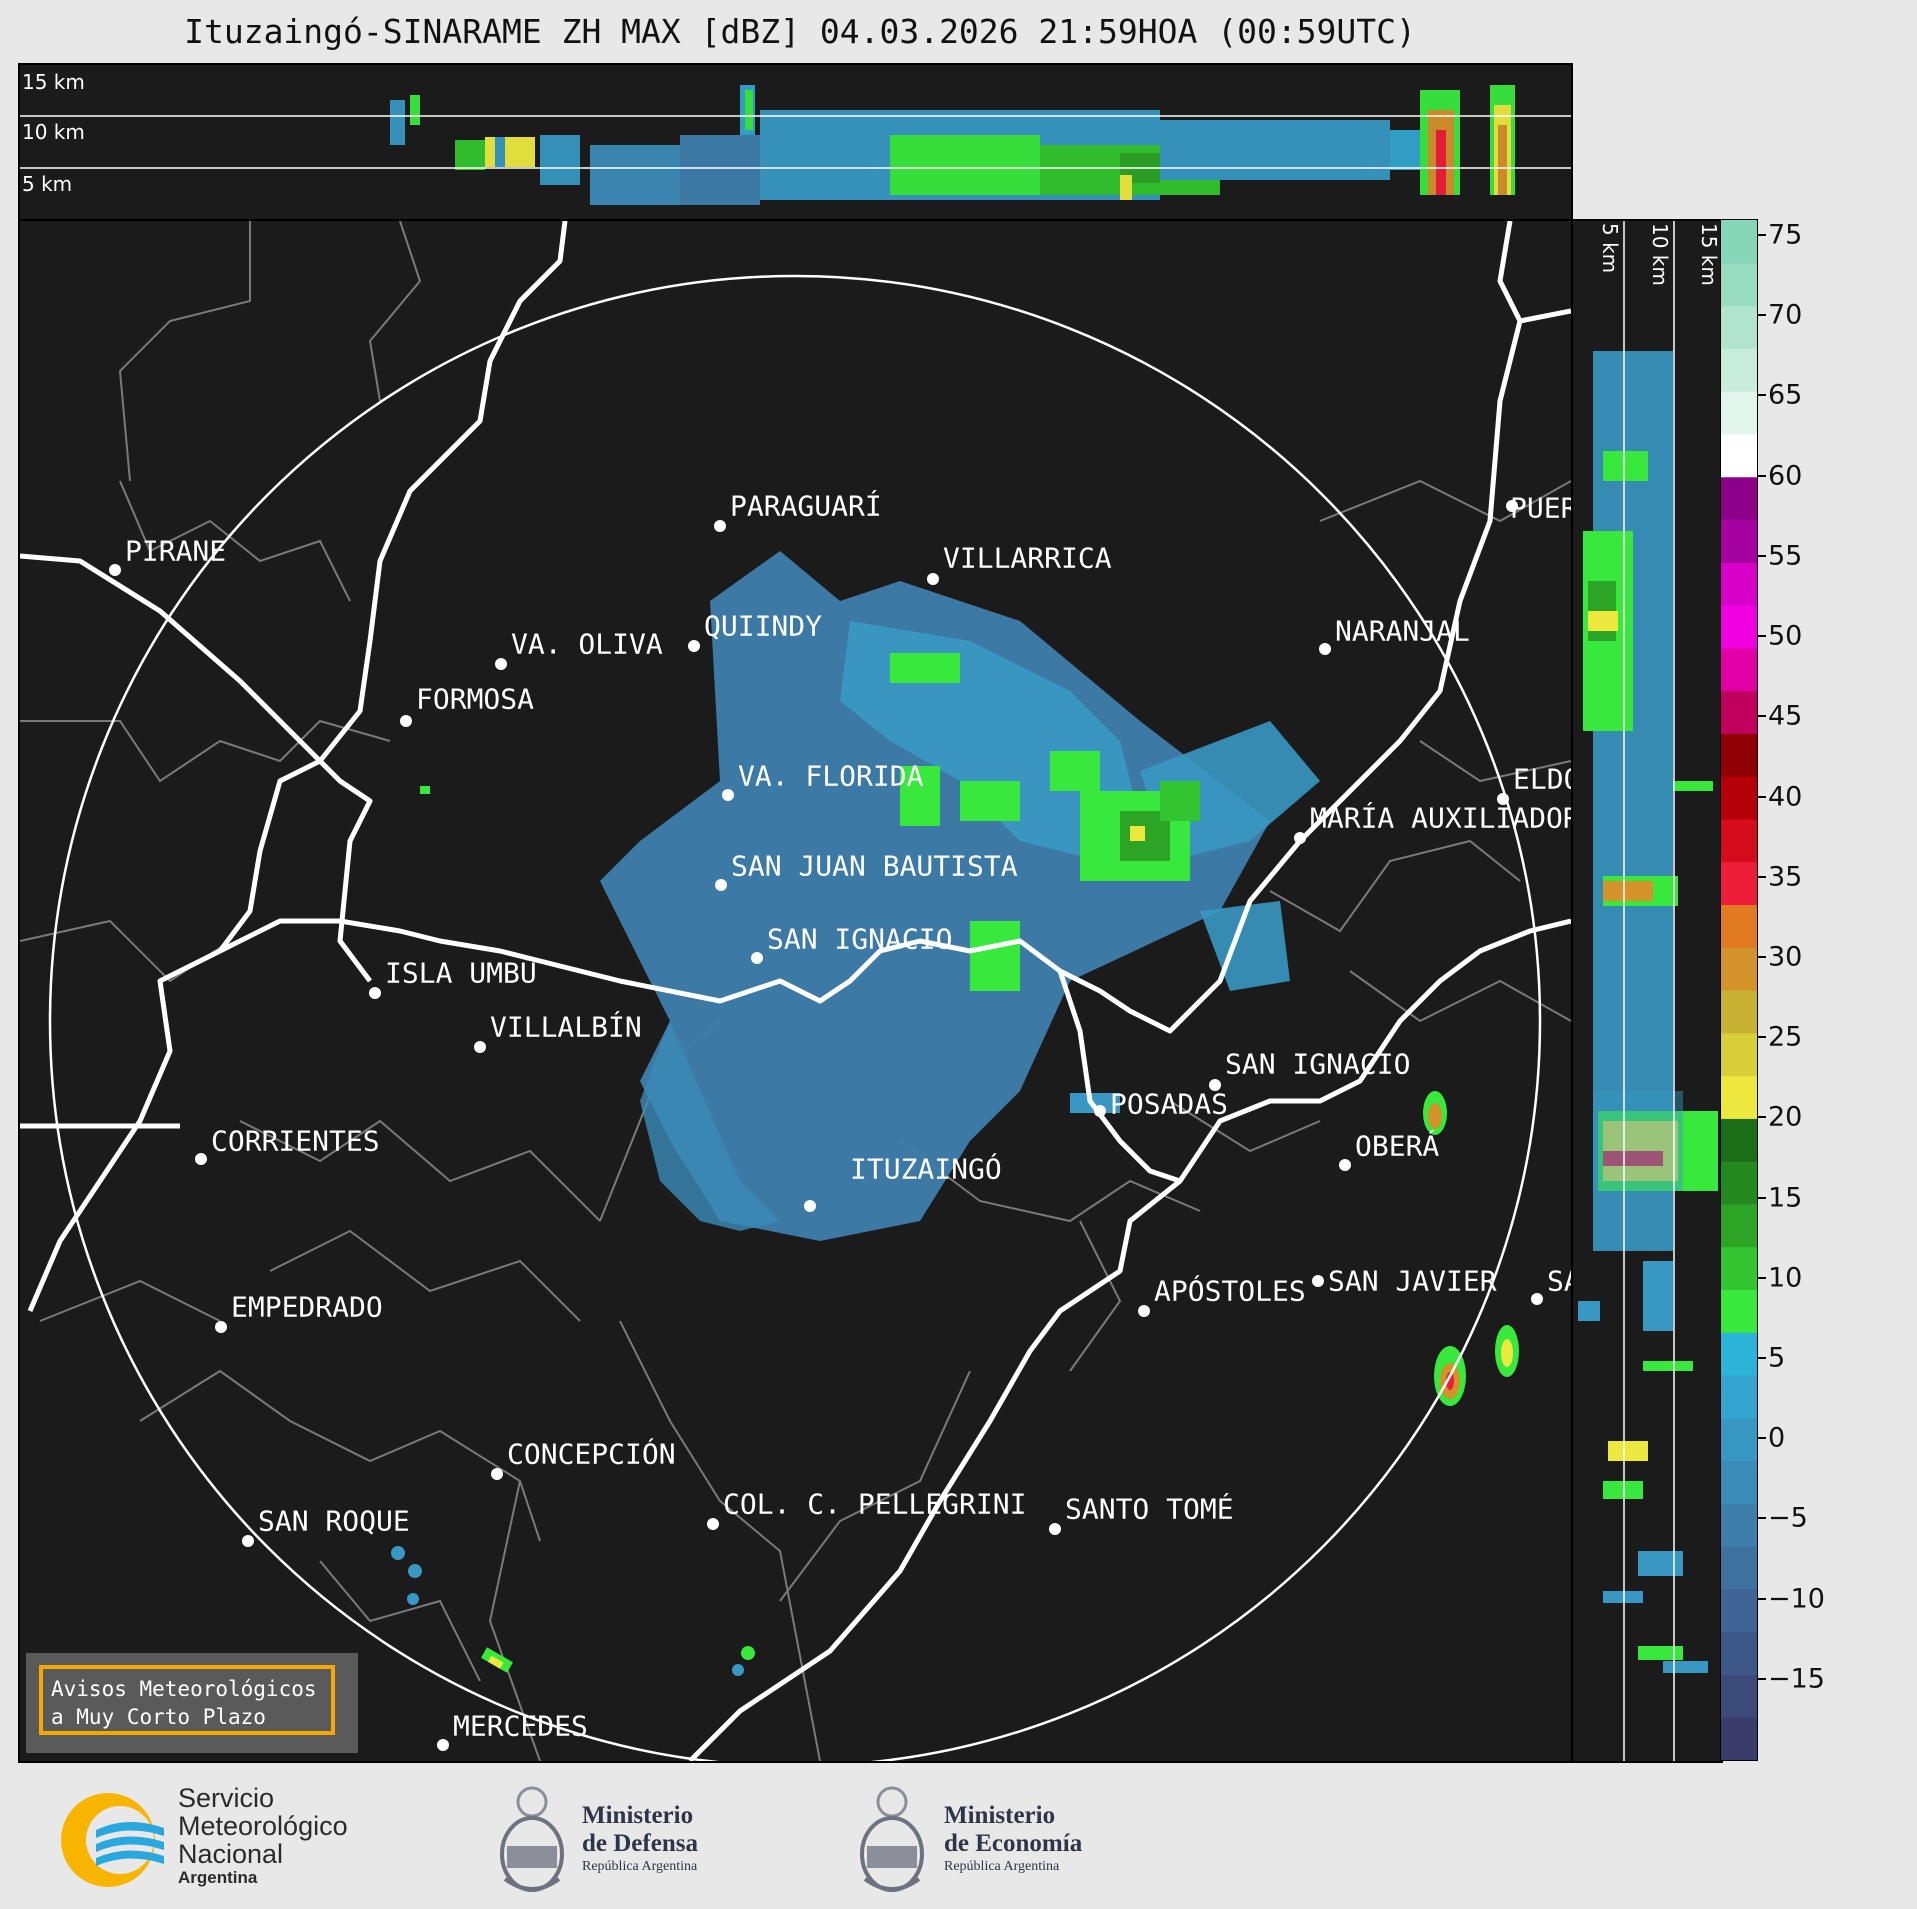  I want to click on smn-logo-line-4: Argentina, so click(218, 1877).